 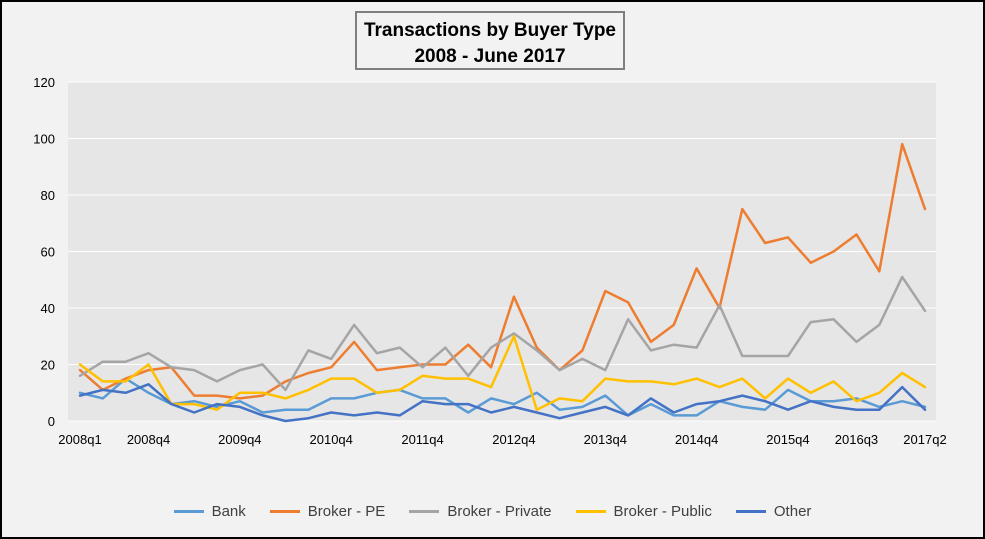 What do you see at coordinates (605, 439) in the screenshot?
I see `x-tick-label: 2013q4` at bounding box center [605, 439].